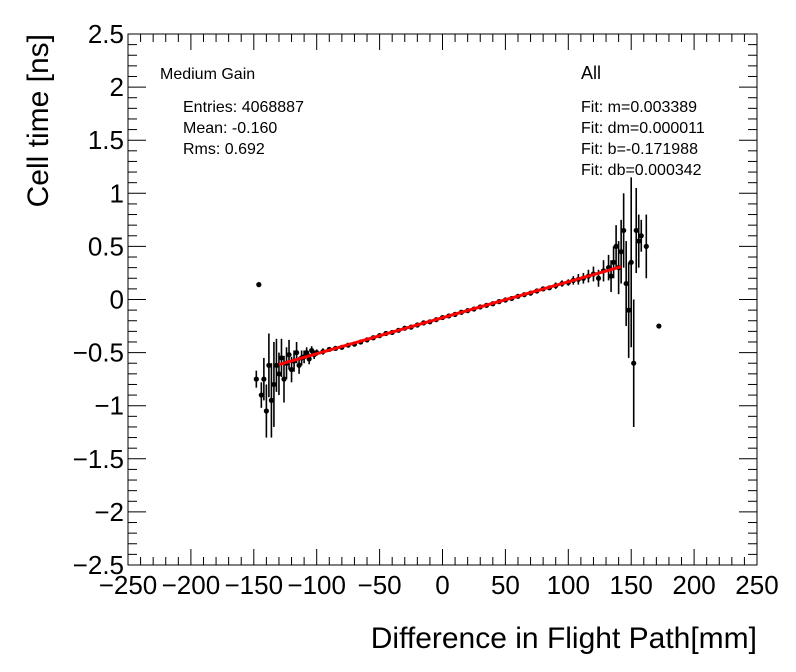  I want to click on fit-dm-stat: Fit: dm=0.000011, so click(643, 128).